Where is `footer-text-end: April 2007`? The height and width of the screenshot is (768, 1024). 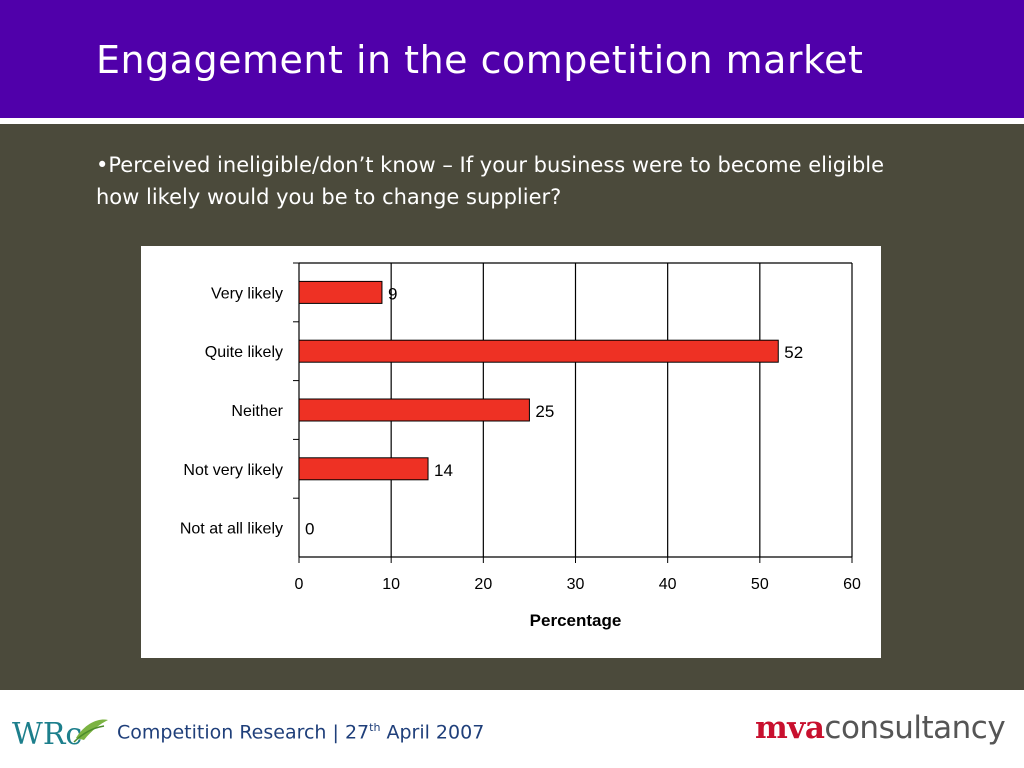
footer-text-end: April 2007 is located at coordinates (432, 732).